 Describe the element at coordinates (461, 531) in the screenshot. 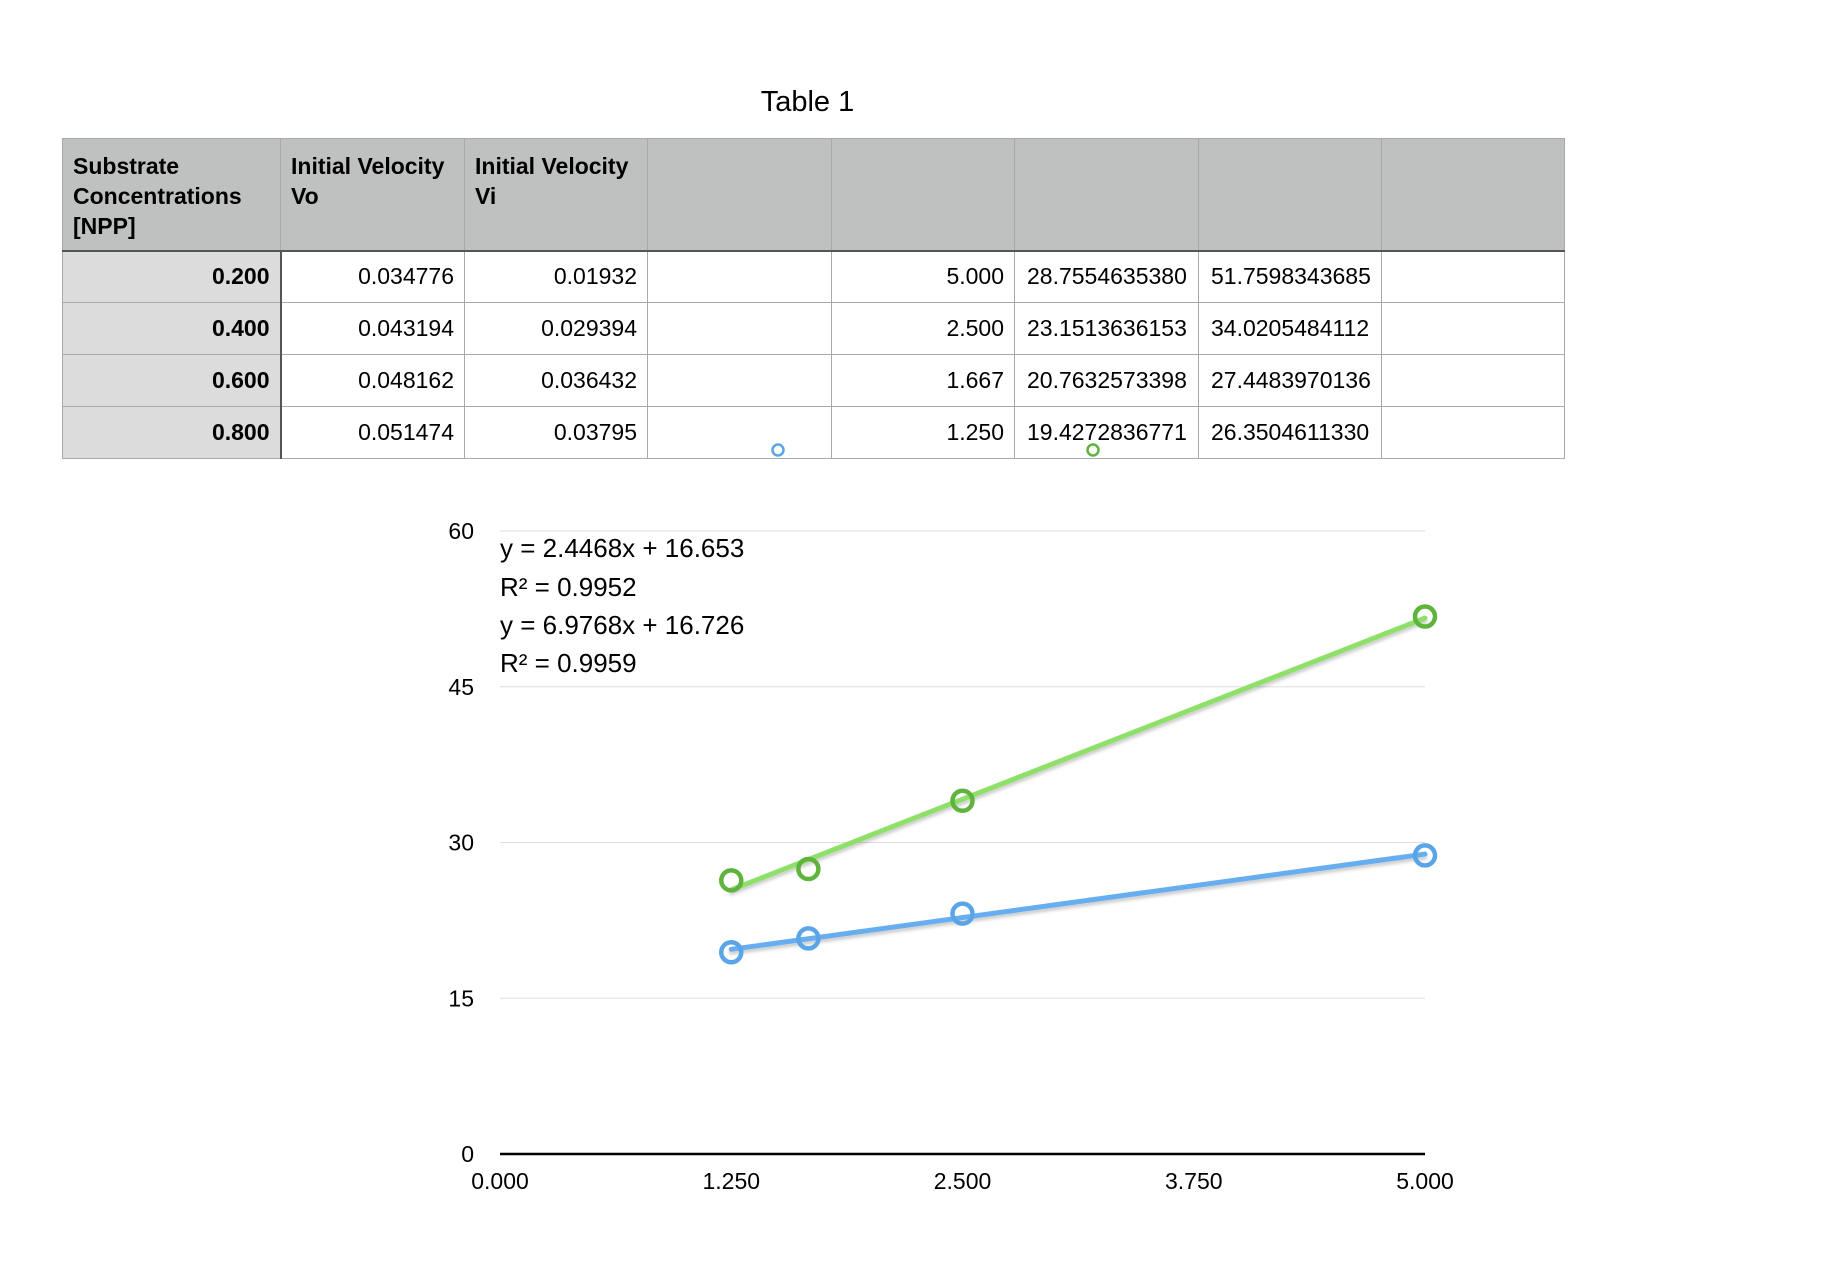

I see `y-tick-label: 60` at that location.